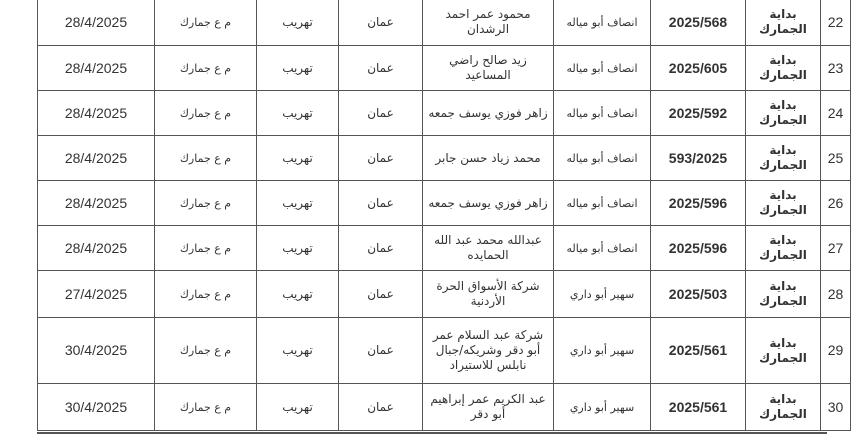  Describe the element at coordinates (835, 68) in the screenshot. I see `cell-no: 23` at that location.